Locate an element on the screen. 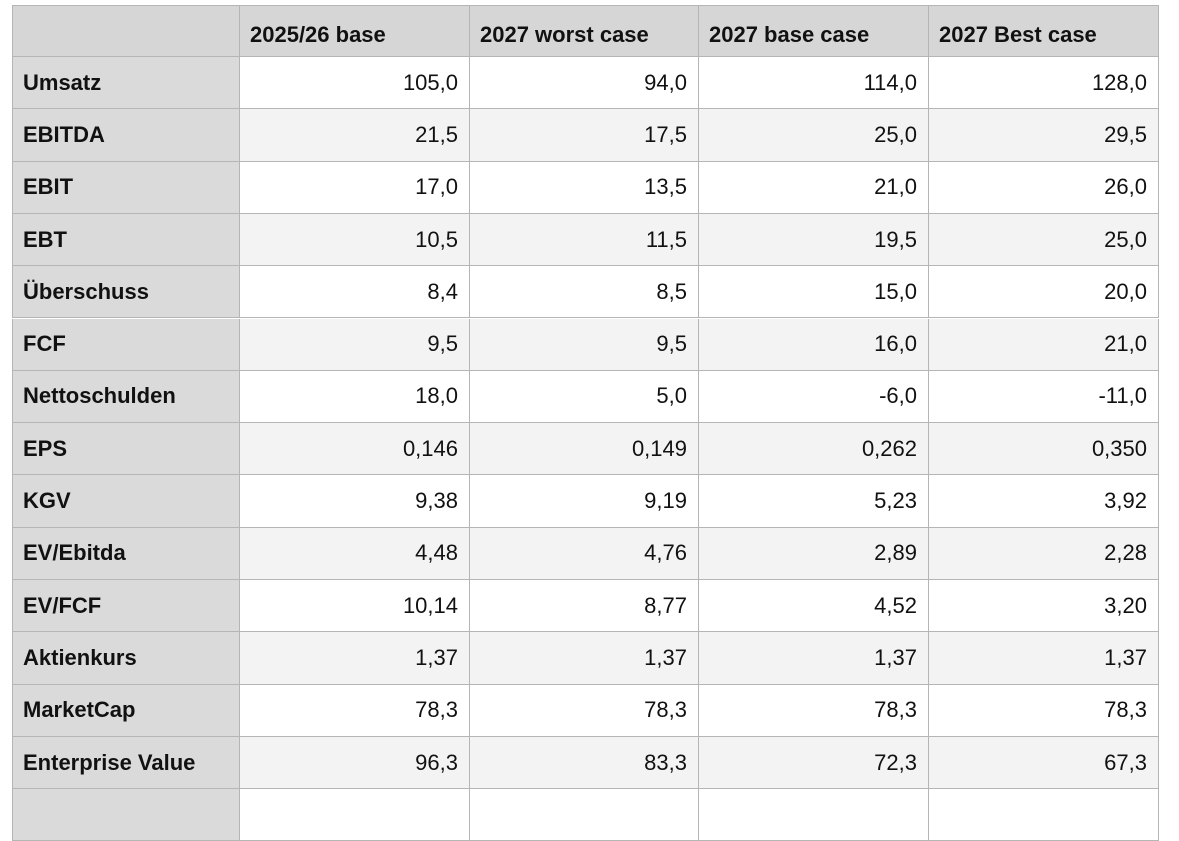  value-cell: 17,5 is located at coordinates (584, 135).